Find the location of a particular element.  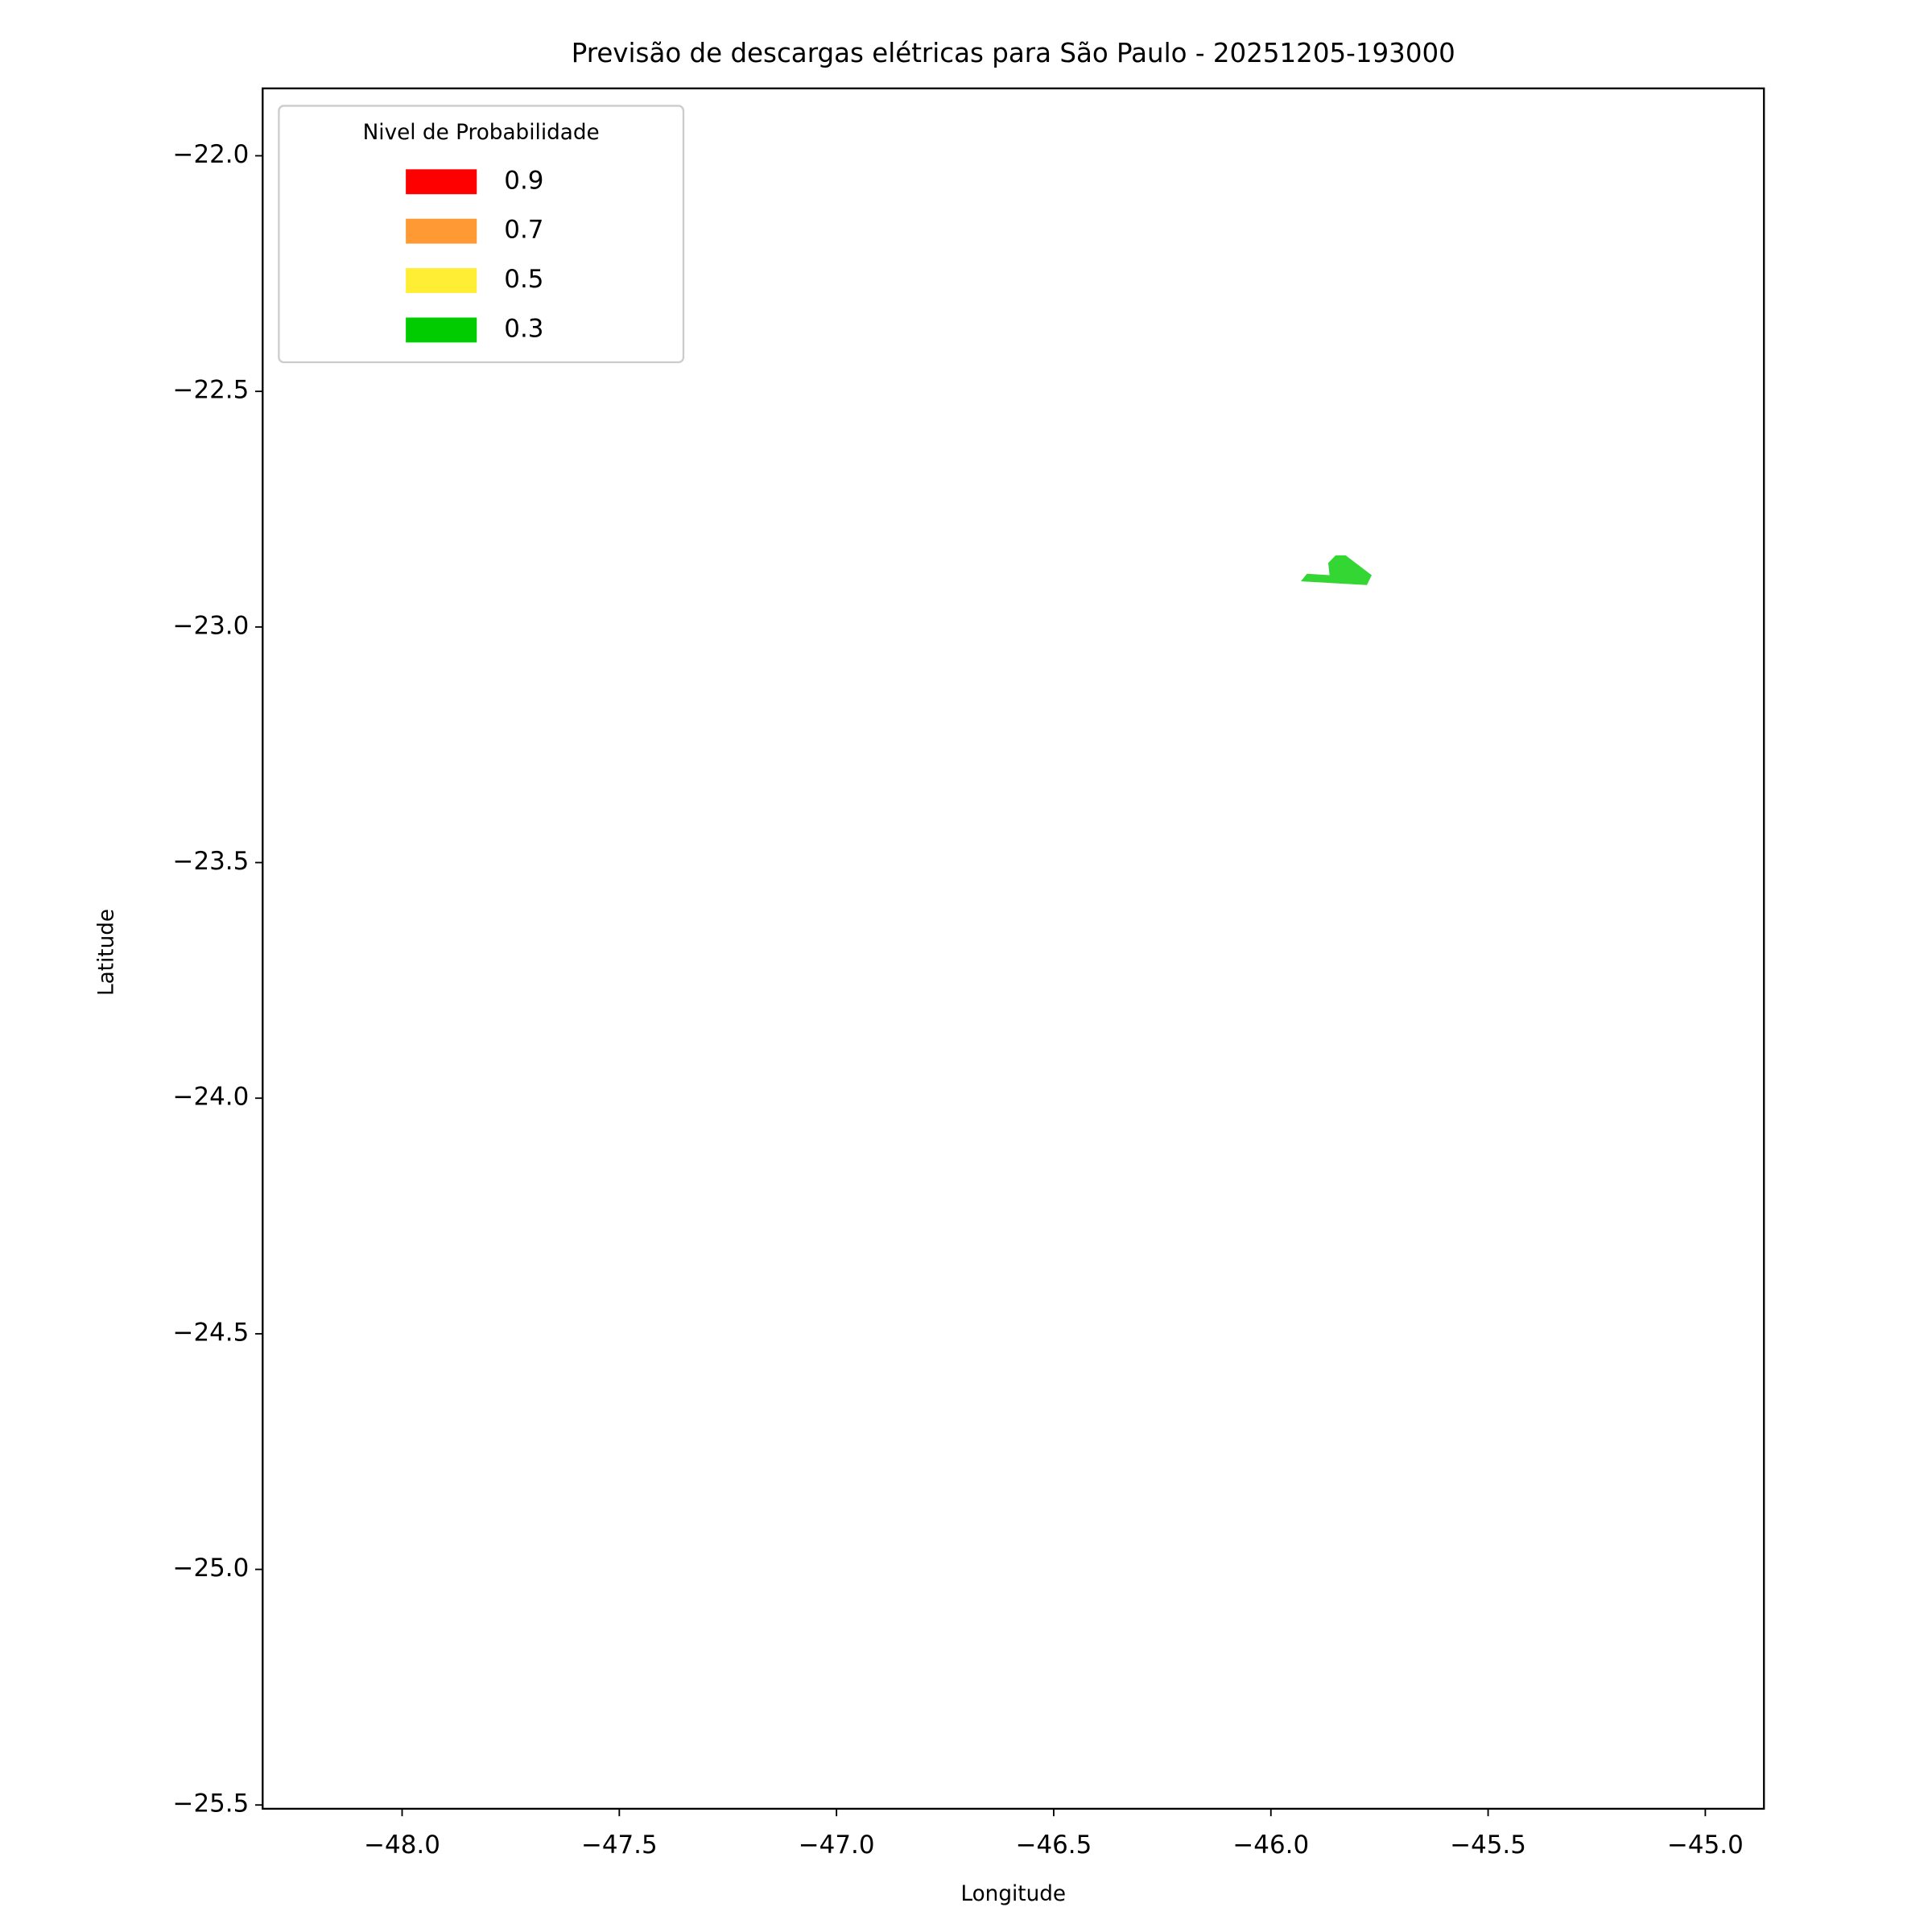

legend-label: 0.5 is located at coordinates (523, 279).